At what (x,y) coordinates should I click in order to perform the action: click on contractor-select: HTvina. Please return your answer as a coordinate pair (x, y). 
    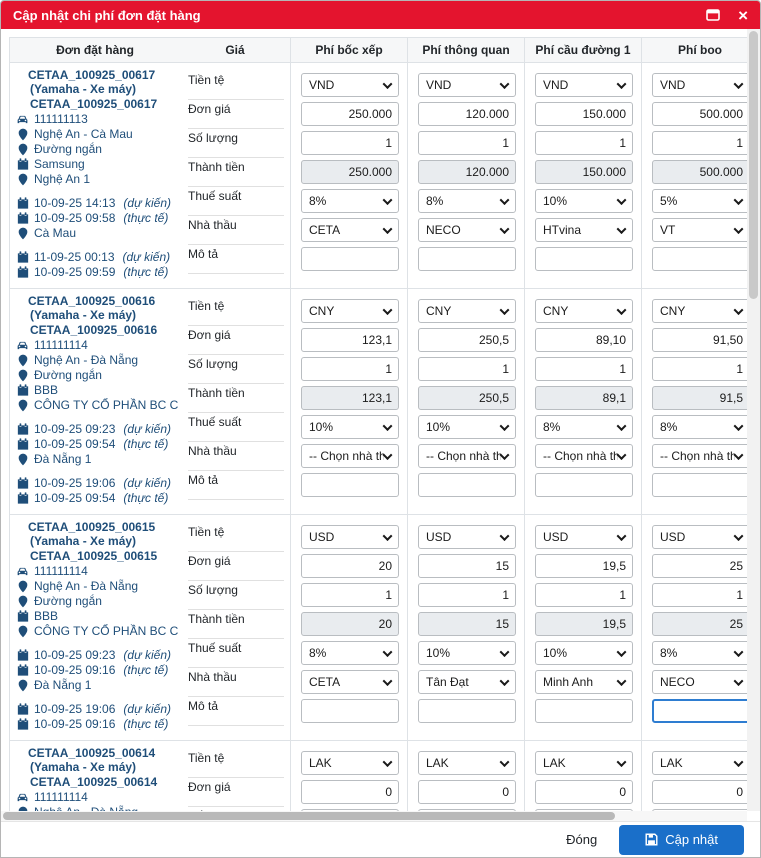
    Looking at the image, I should click on (584, 230).